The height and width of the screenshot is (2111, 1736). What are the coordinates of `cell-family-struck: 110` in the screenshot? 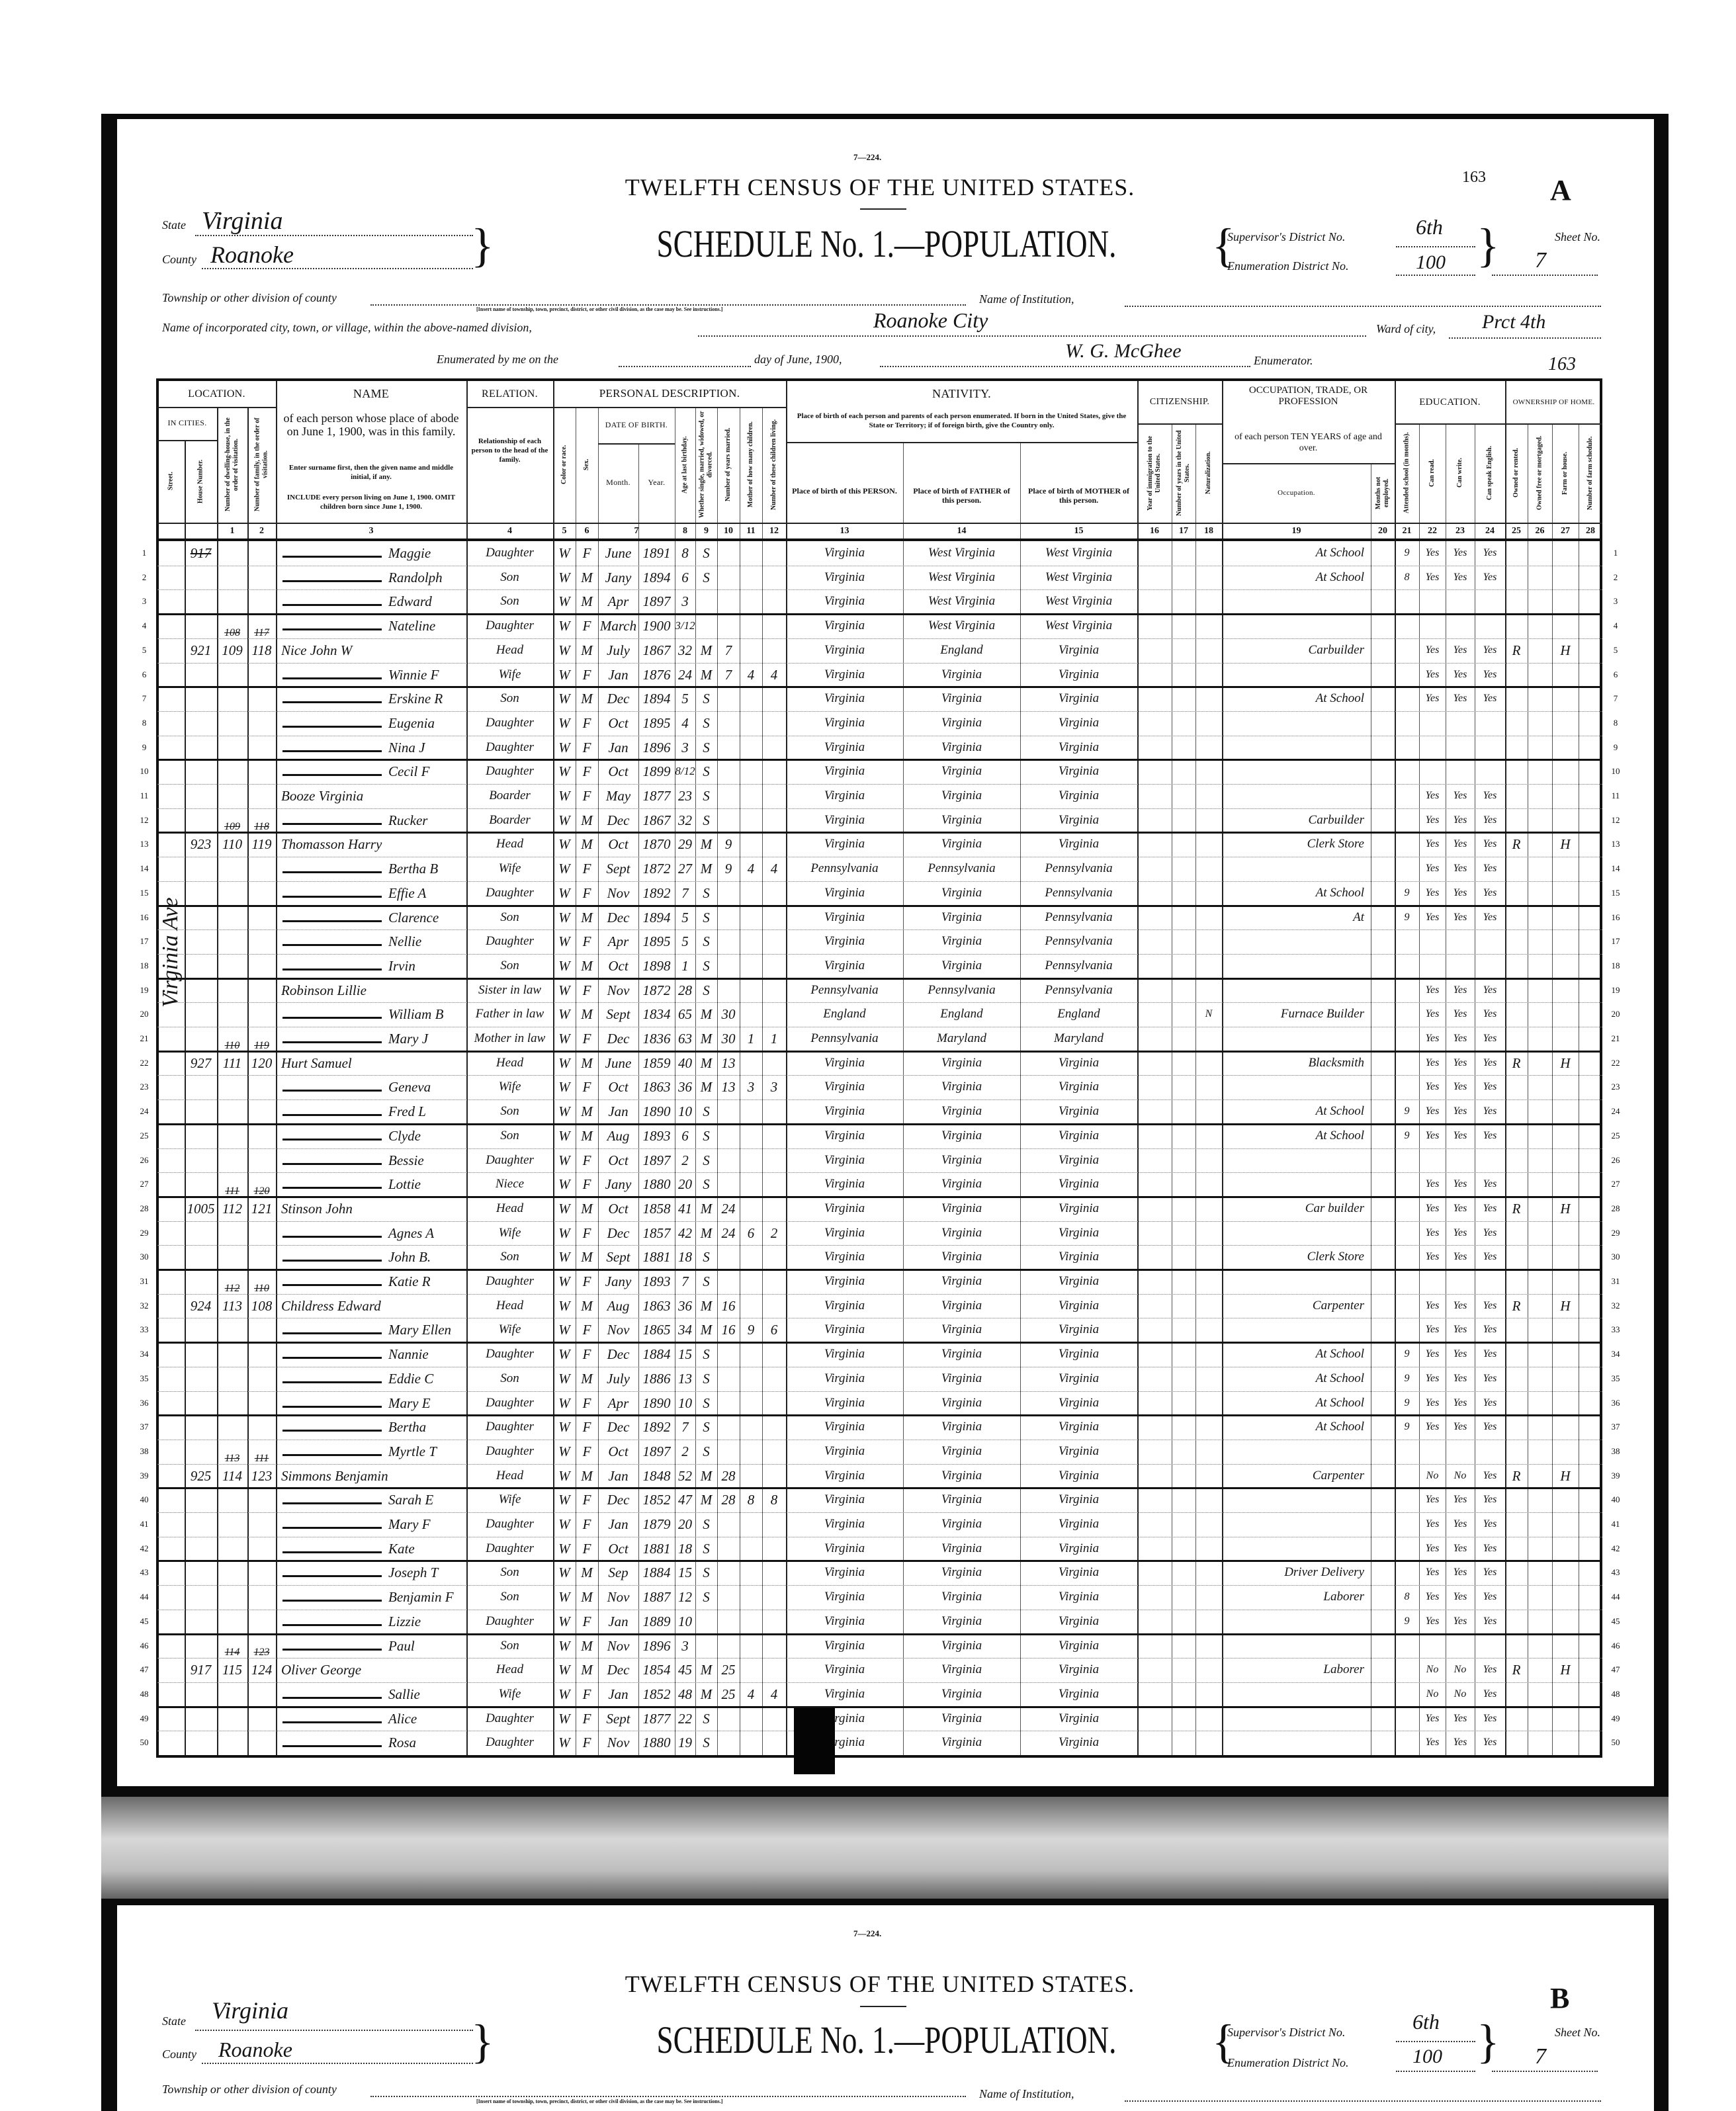 It's located at (261, 1288).